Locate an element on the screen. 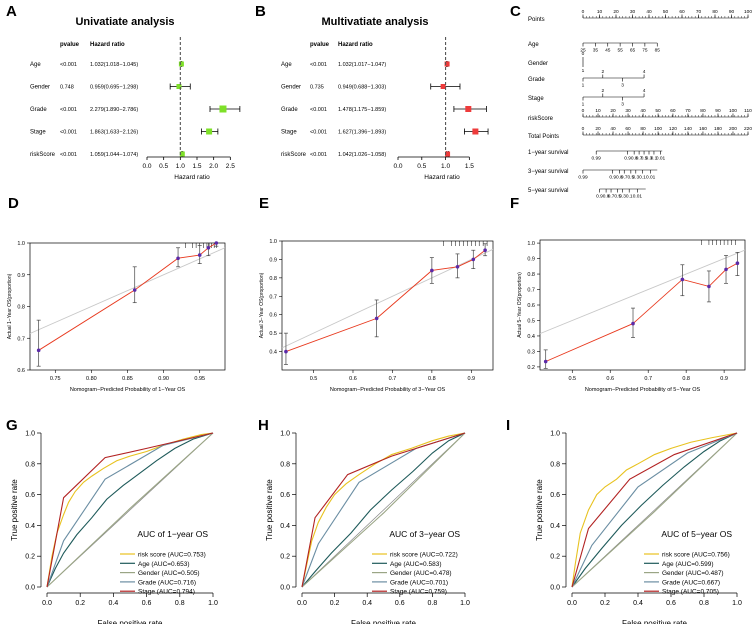 The width and height of the screenshot is (753, 624). row-hazard-ratio: 1.627(1.396−1.893) is located at coordinates (362, 133).